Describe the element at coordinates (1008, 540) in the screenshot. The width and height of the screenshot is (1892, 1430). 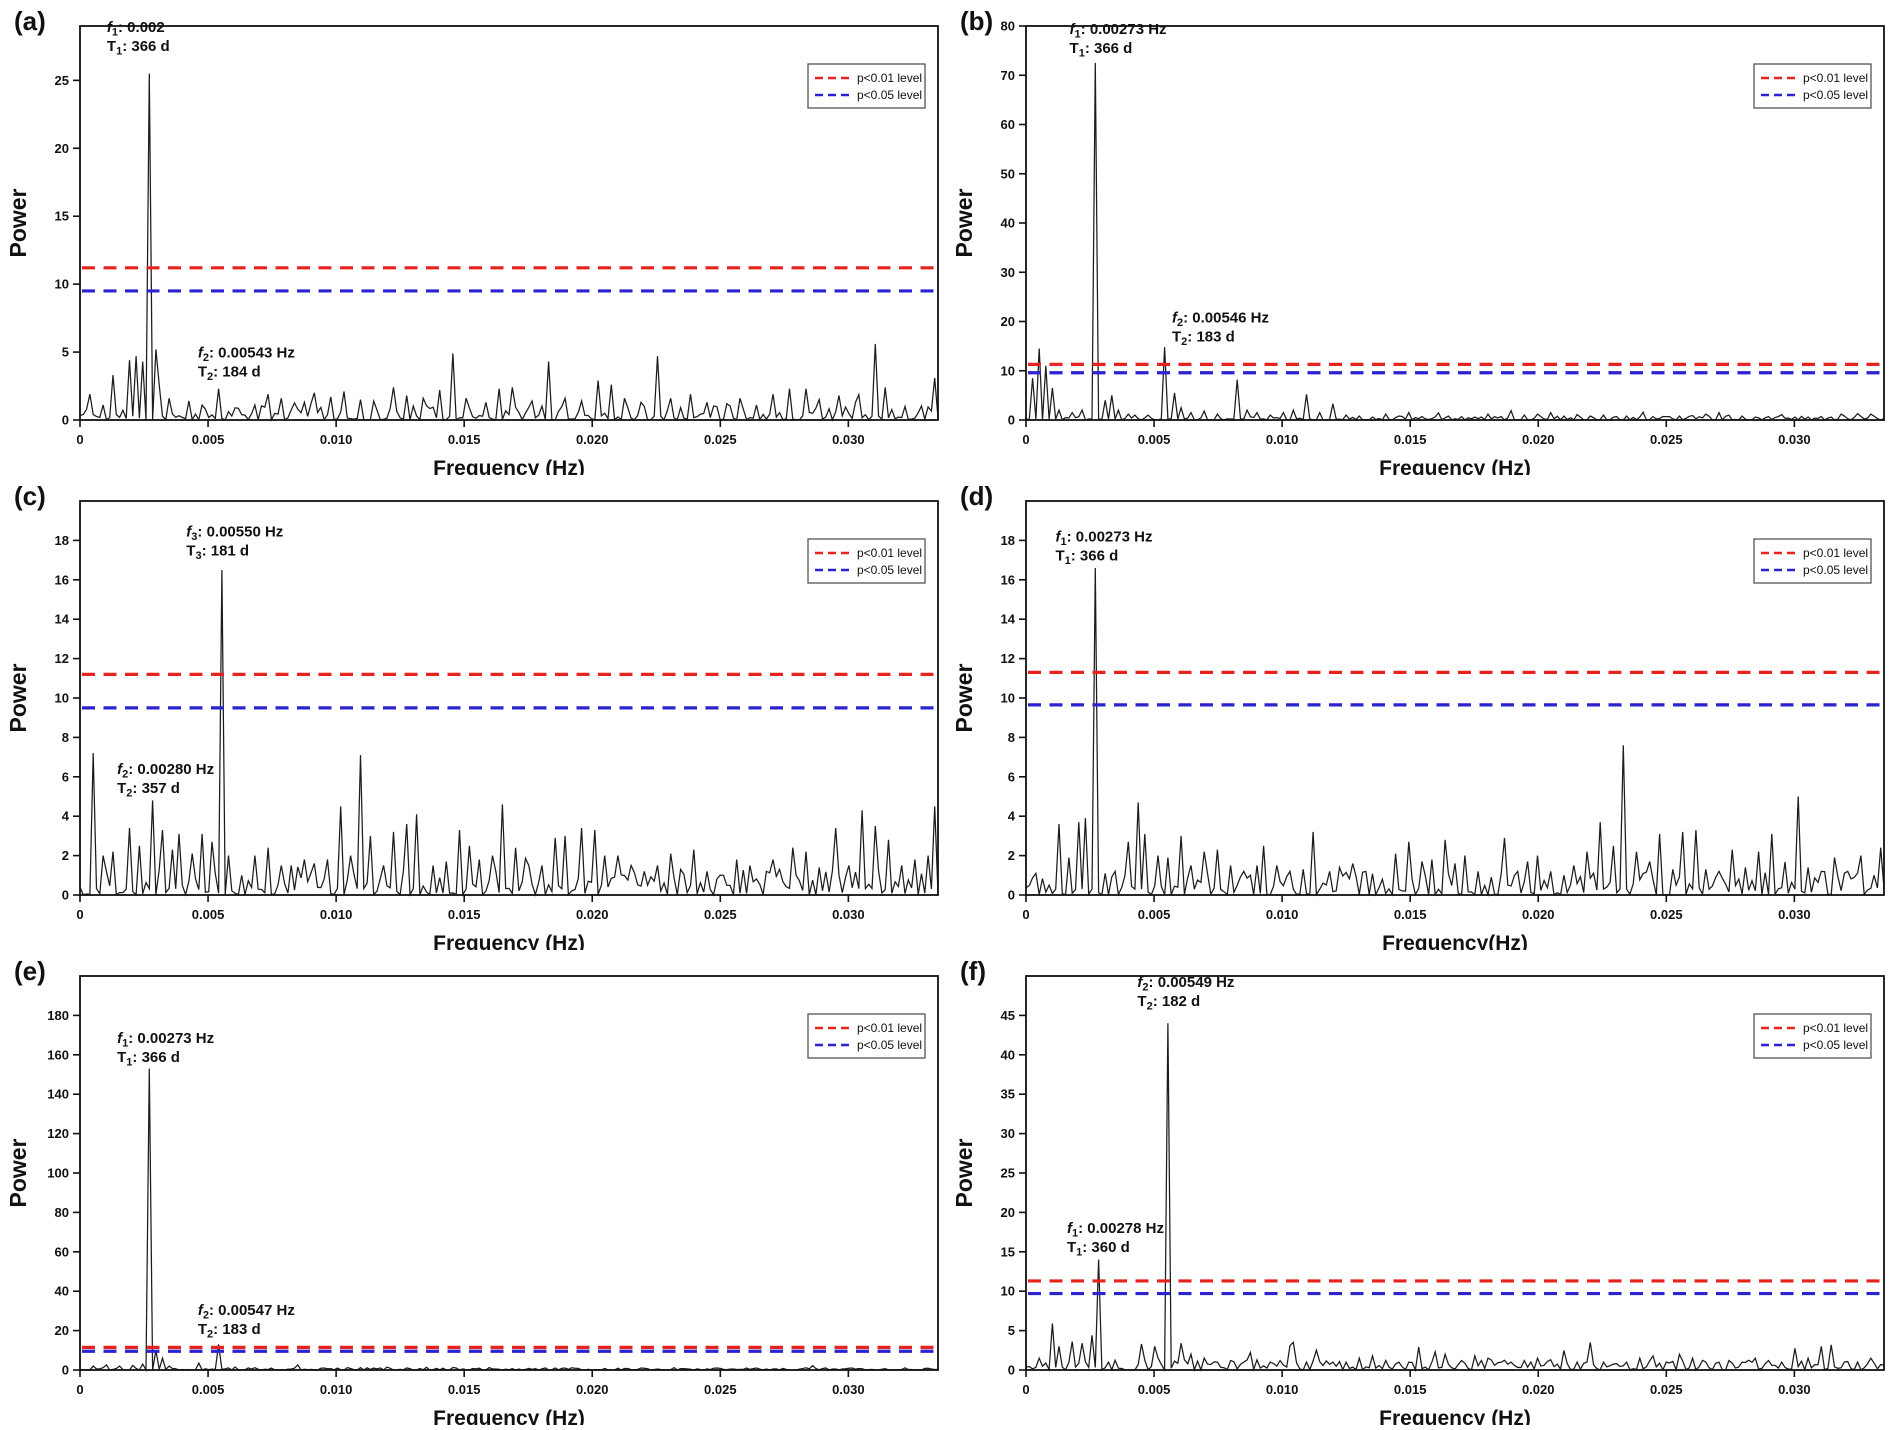
I see `y-tick-label: 18` at that location.